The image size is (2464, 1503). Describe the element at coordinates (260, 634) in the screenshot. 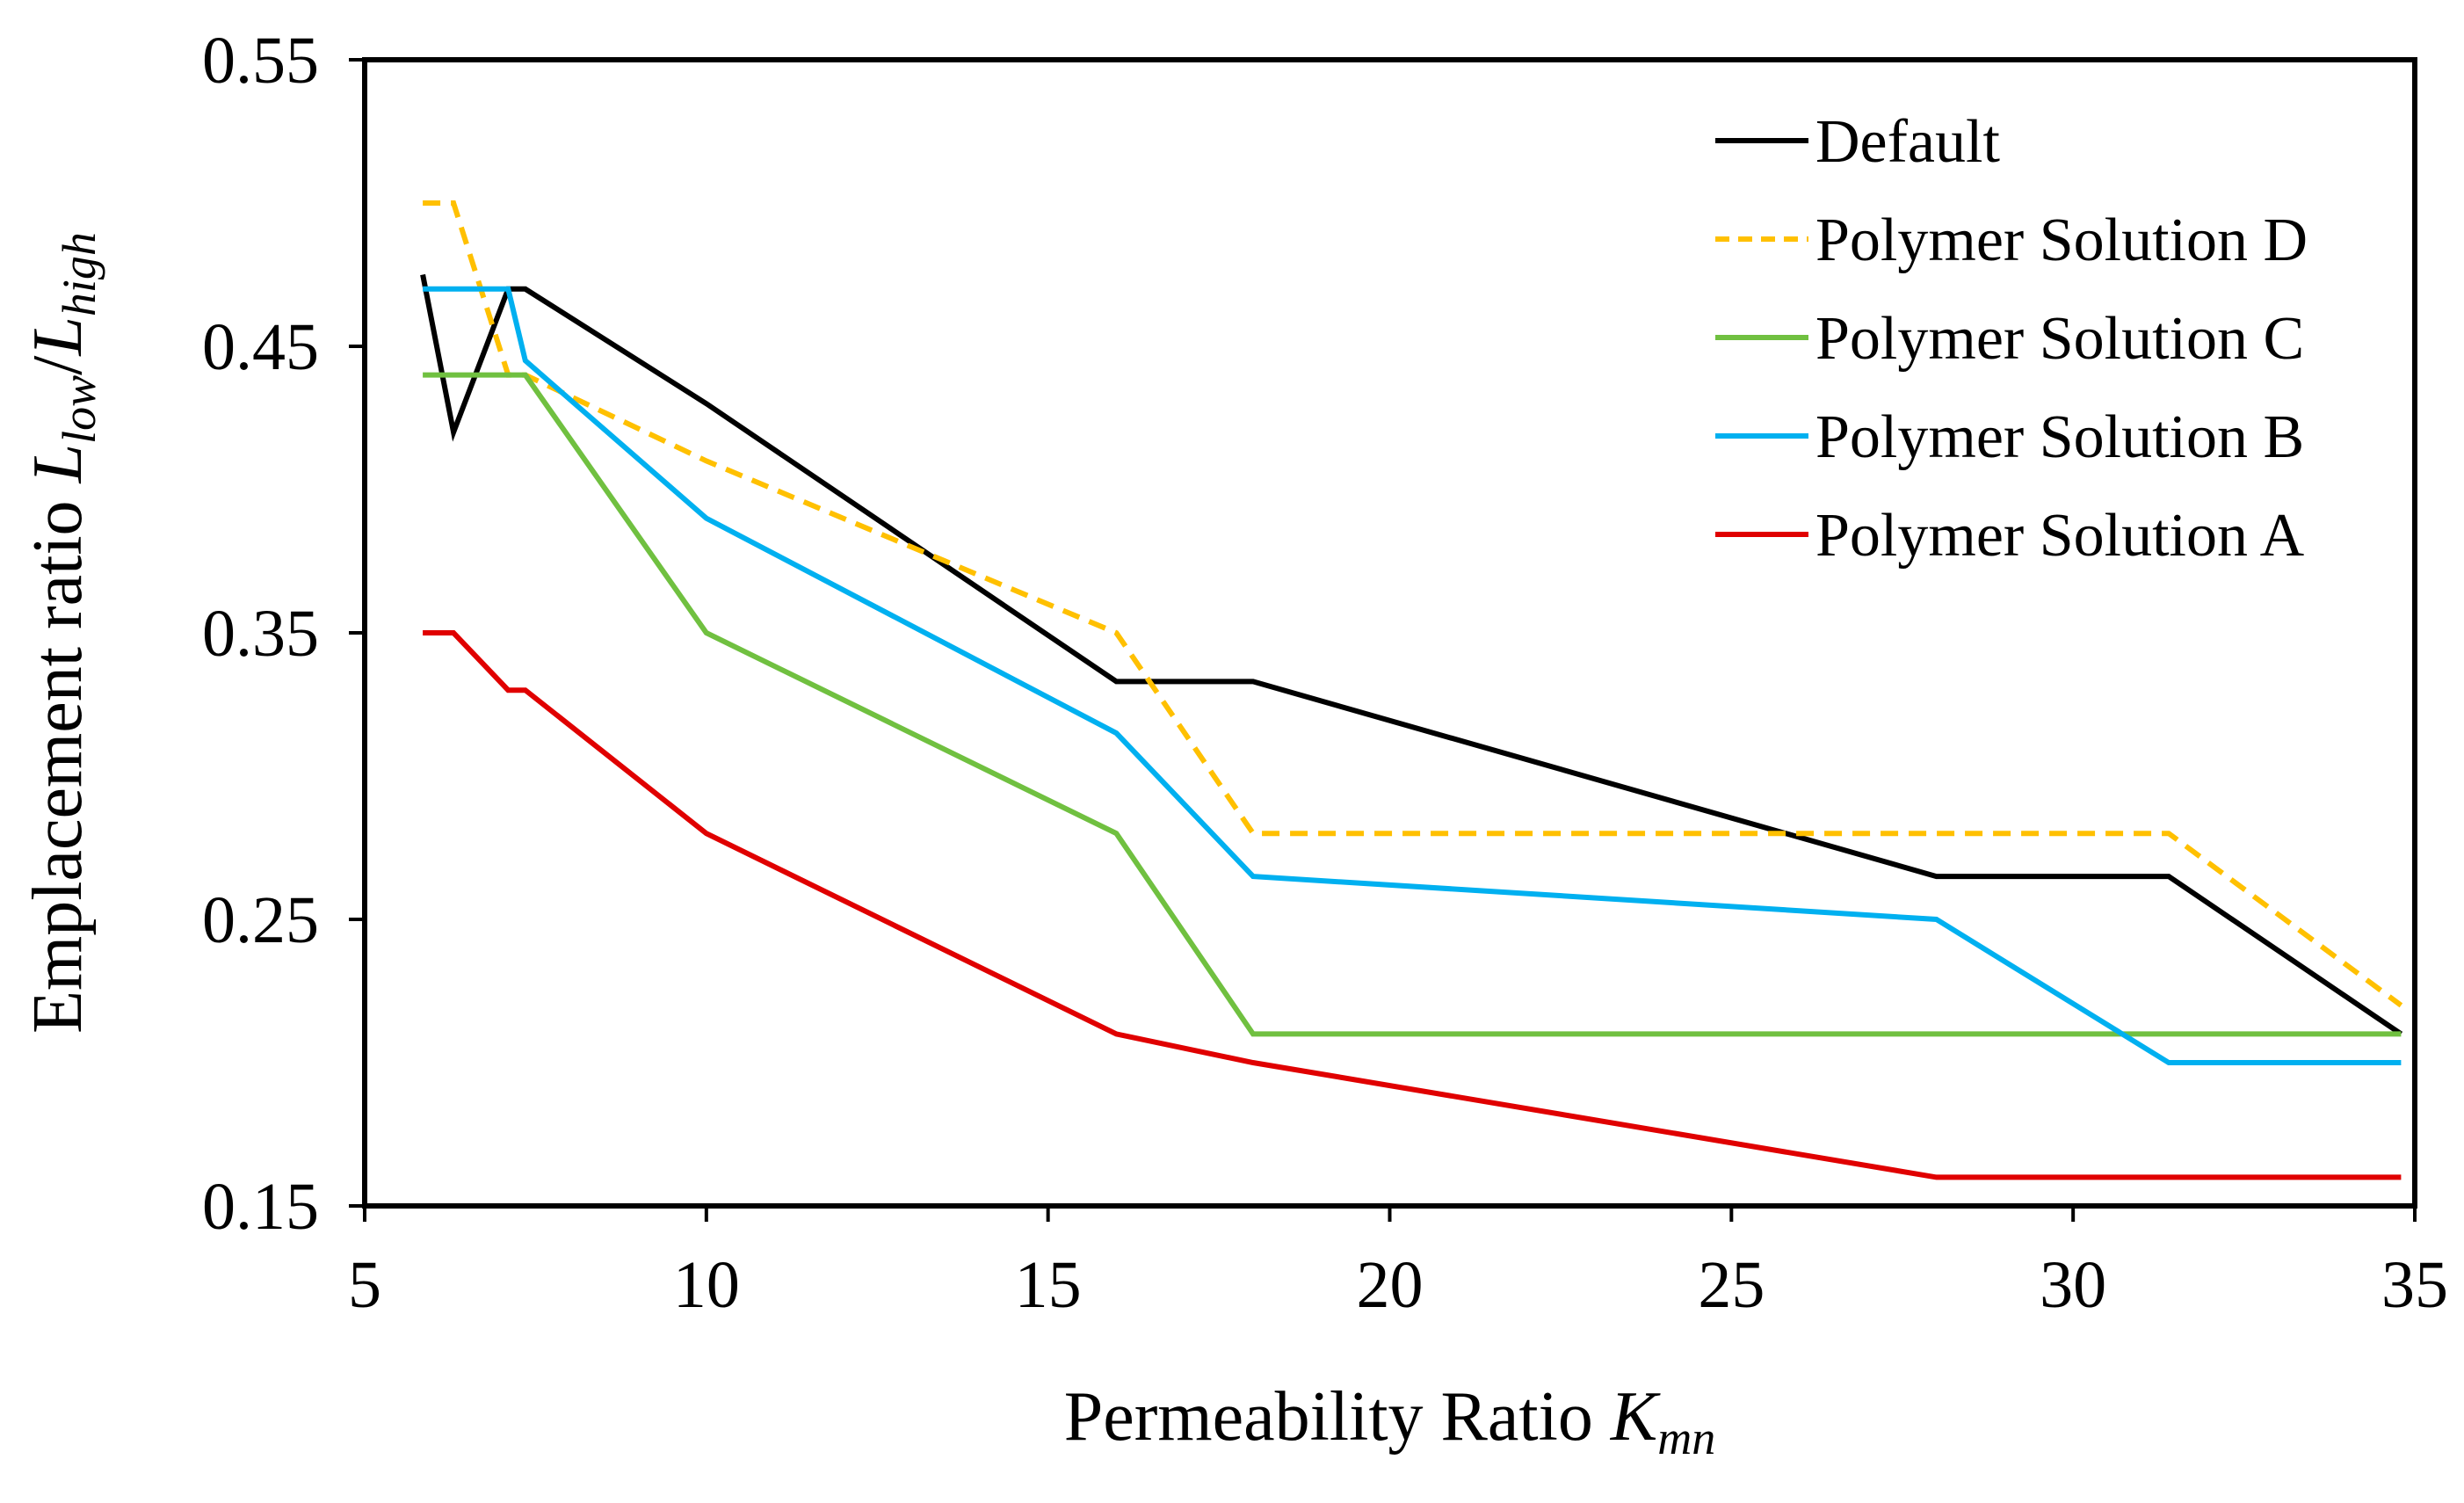

I see `y-tick-label: 0.35` at that location.